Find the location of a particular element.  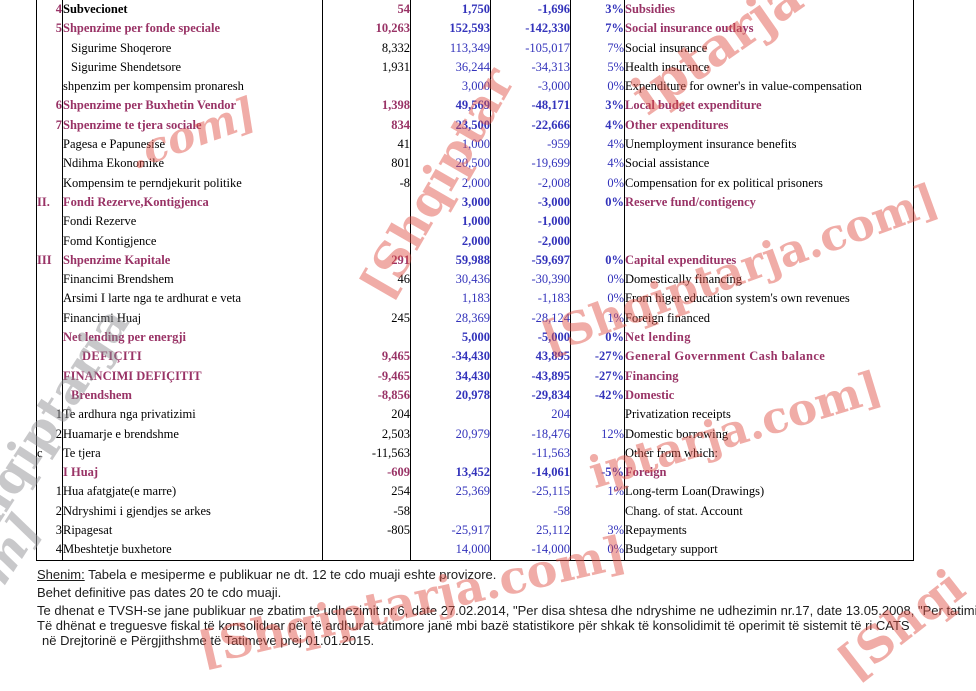

label-sq: DEFIÇITI is located at coordinates (192, 357).